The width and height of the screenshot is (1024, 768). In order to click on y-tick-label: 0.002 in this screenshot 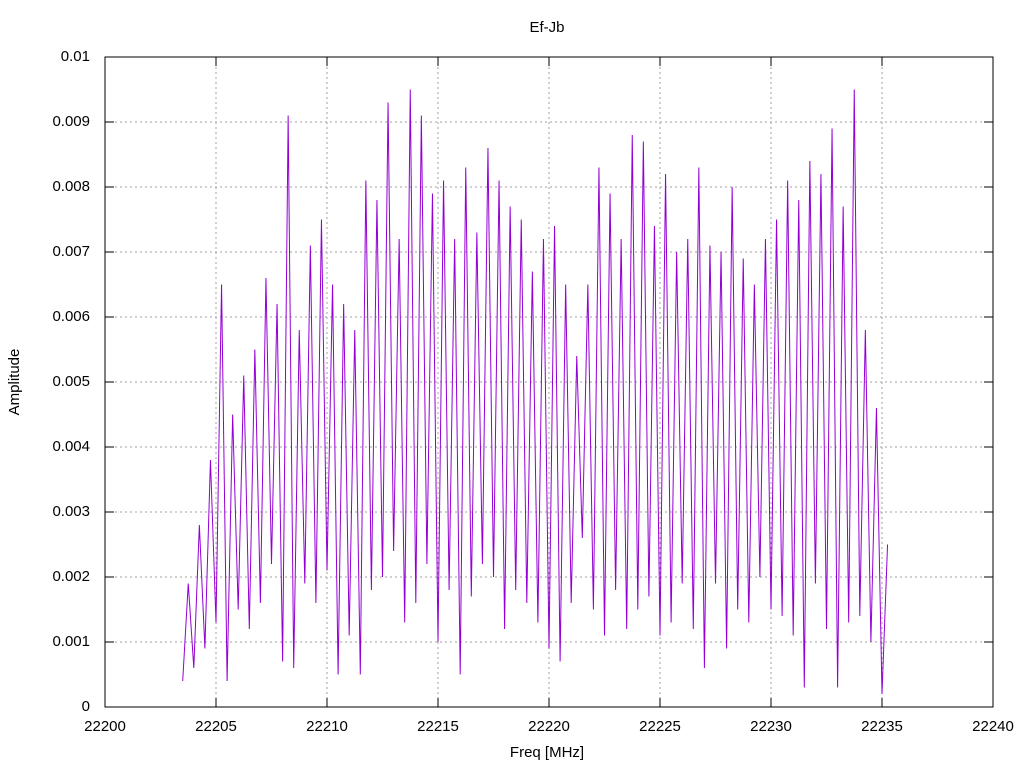, I will do `click(71, 576)`.